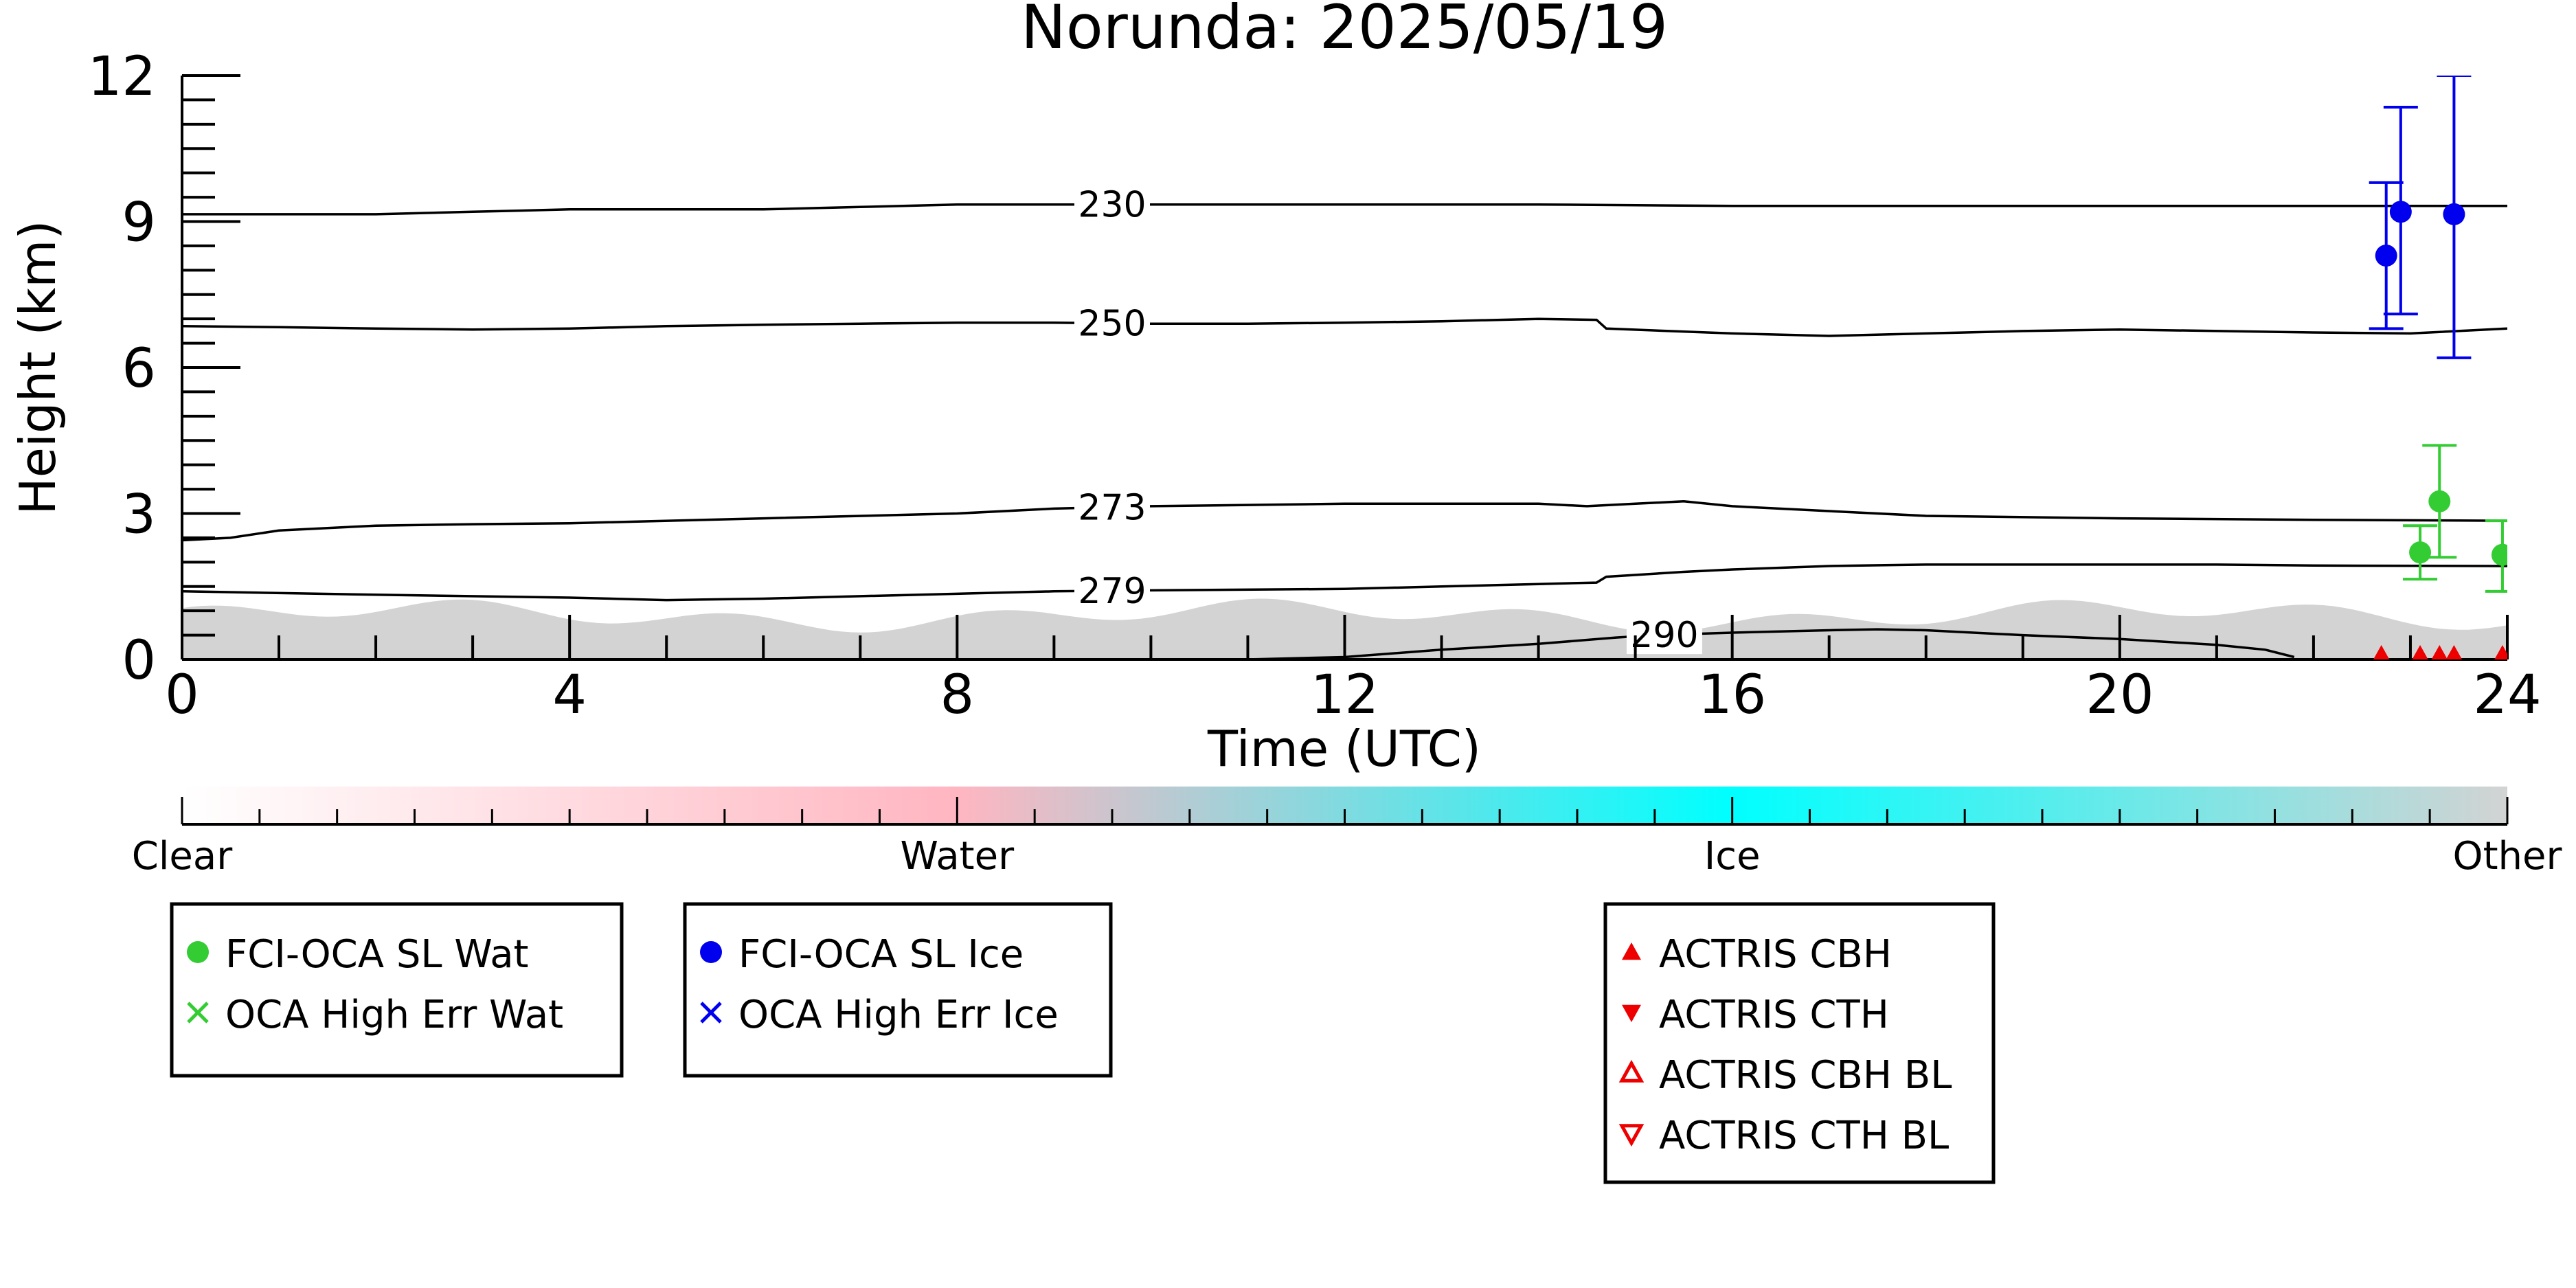  What do you see at coordinates (2507, 856) in the screenshot?
I see `colorbar-label-other: Other` at bounding box center [2507, 856].